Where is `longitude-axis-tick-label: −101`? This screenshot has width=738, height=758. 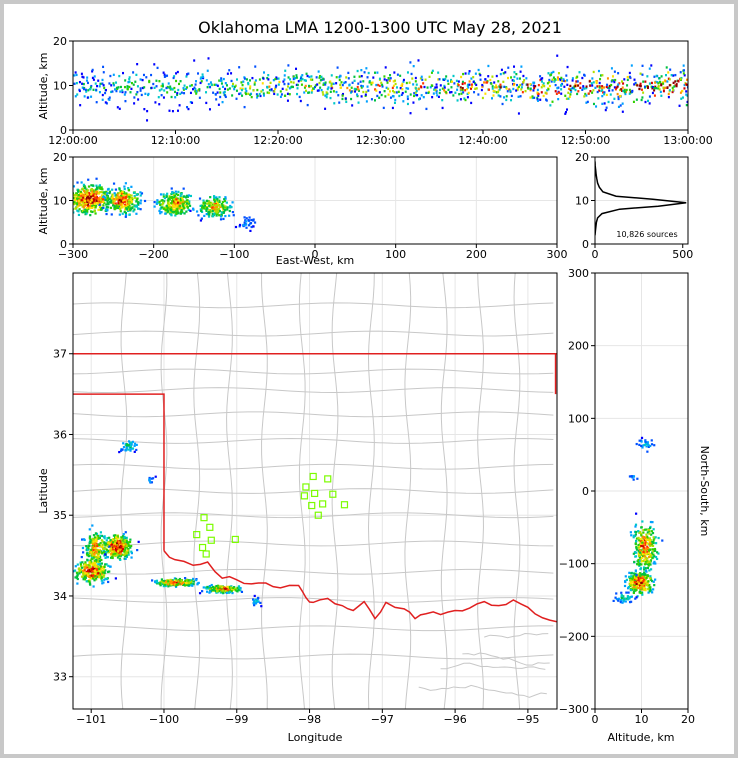 longitude-axis-tick-label: −101 is located at coordinates (91, 719).